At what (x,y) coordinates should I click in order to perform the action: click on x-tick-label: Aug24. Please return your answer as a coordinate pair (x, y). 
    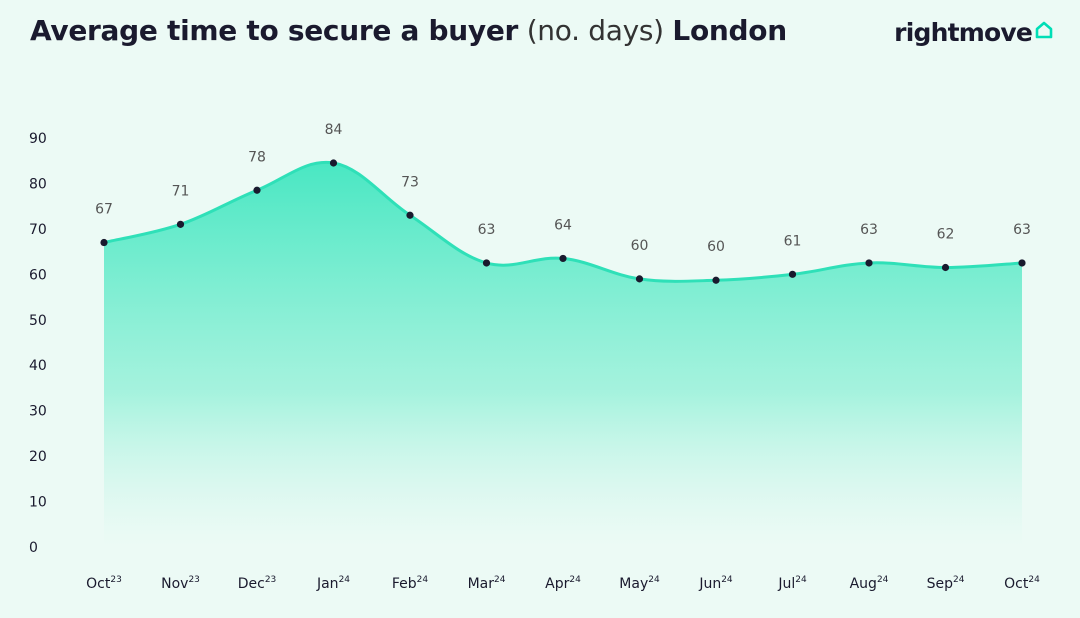
    Looking at the image, I should click on (869, 583).